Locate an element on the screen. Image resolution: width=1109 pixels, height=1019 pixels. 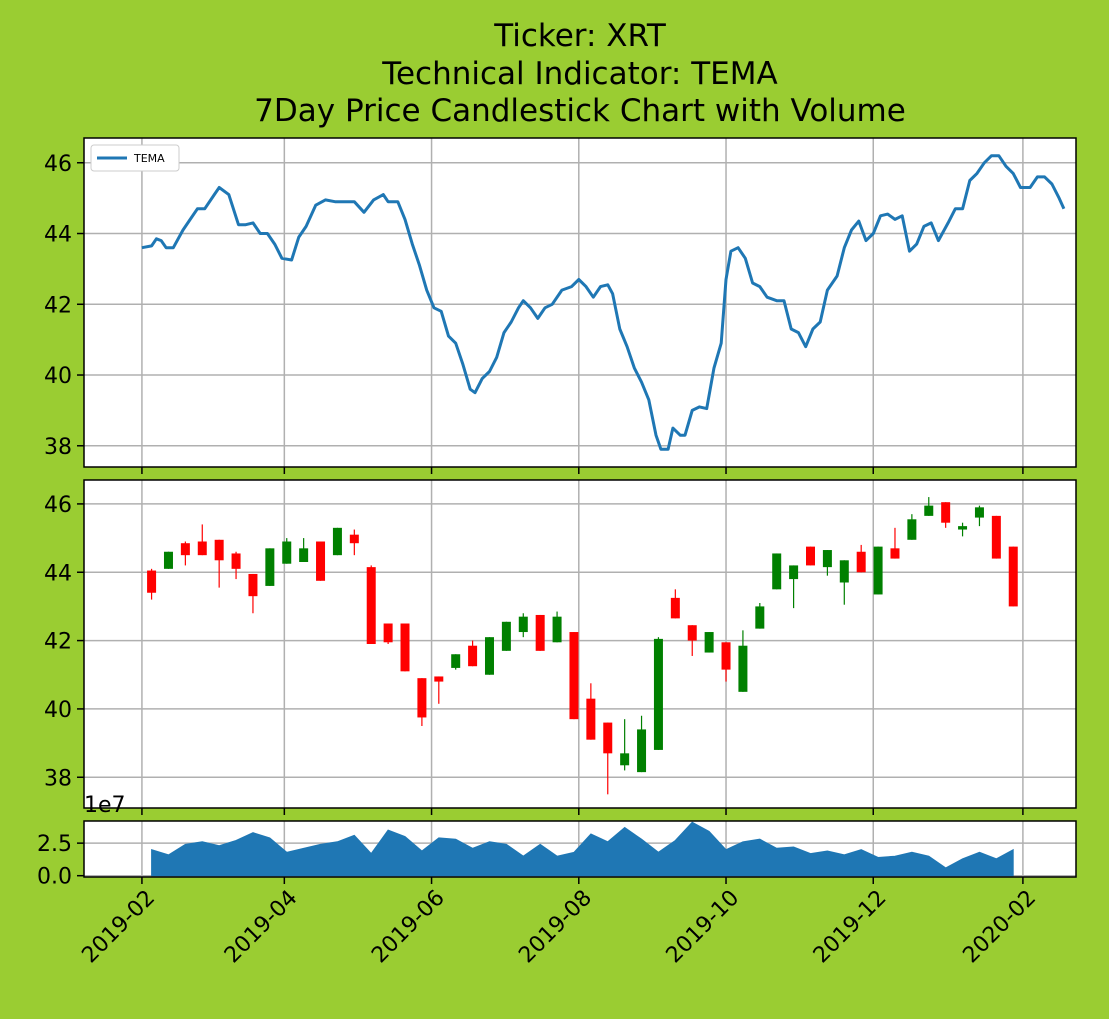
candlestick-y-tick-label-0: 38 is located at coordinates (58, 778).